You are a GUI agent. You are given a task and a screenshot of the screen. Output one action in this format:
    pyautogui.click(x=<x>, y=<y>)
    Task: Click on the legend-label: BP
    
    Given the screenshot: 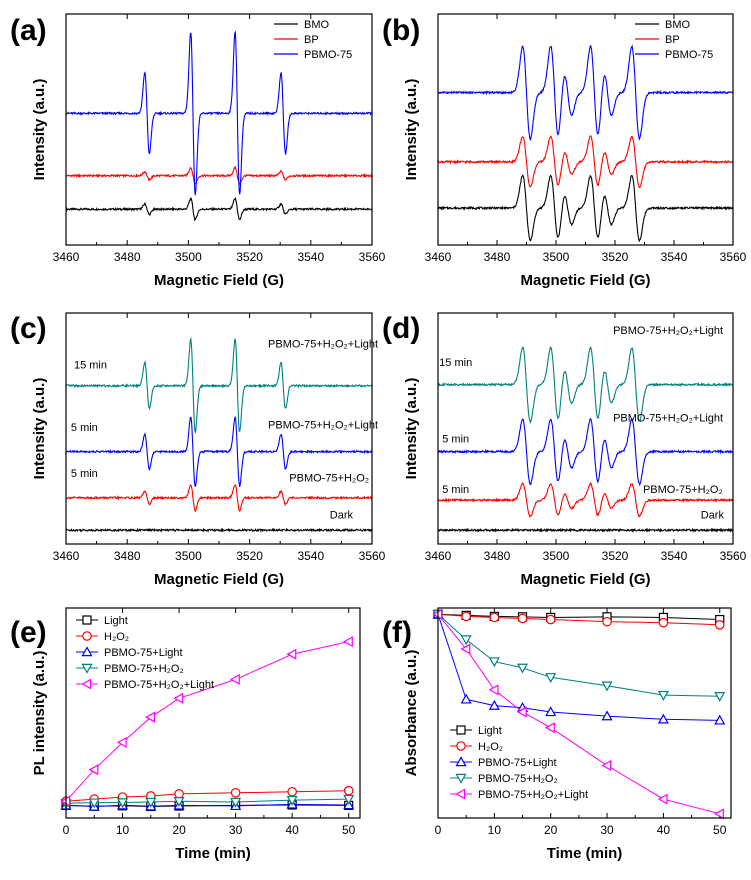 What is the action you would take?
    pyautogui.click(x=311, y=40)
    